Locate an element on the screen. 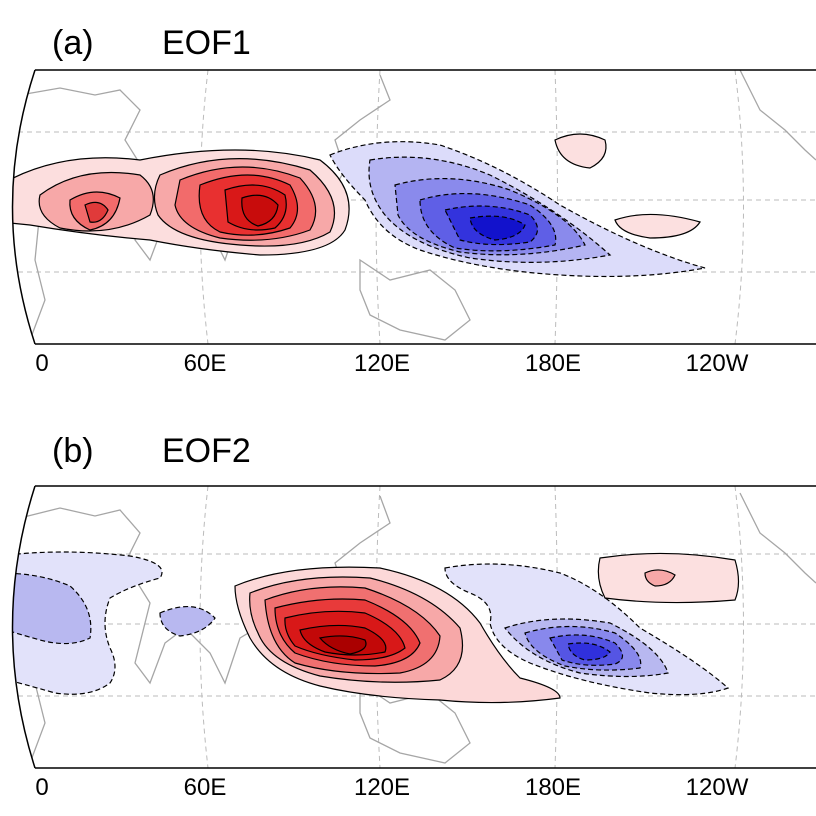  panel-letter: (a) is located at coordinates (73, 43).